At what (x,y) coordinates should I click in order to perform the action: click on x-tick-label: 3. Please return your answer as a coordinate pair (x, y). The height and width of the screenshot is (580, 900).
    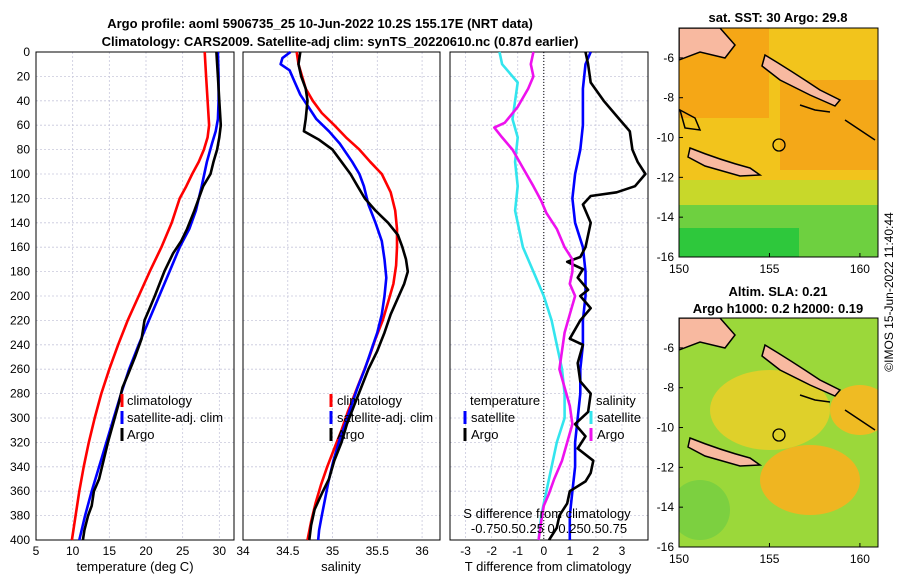
    Looking at the image, I should click on (622, 551).